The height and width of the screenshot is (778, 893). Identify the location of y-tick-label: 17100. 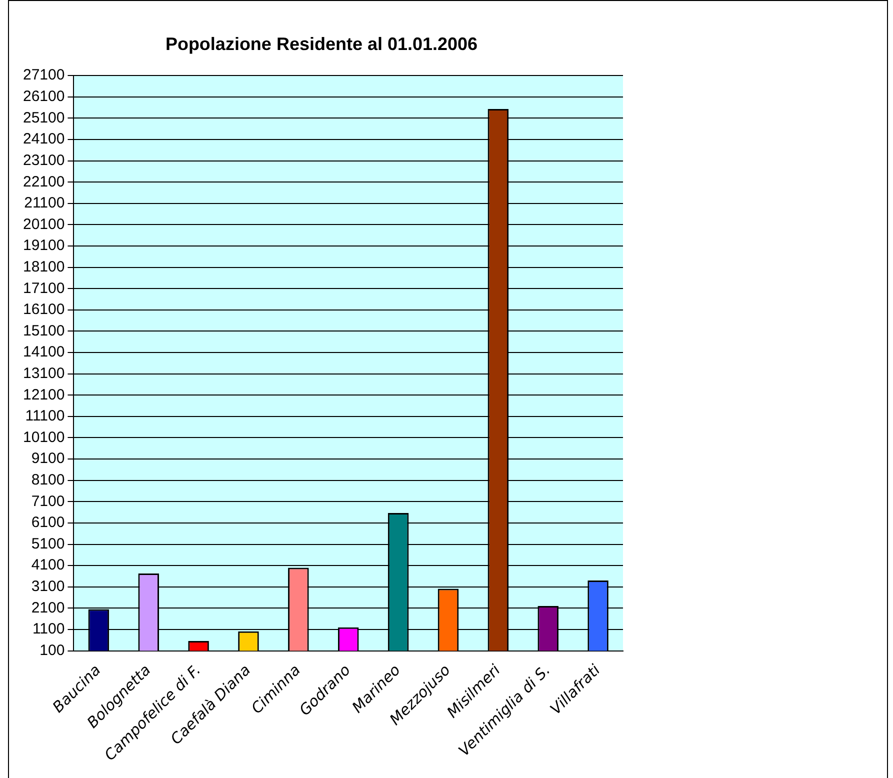
(43, 288).